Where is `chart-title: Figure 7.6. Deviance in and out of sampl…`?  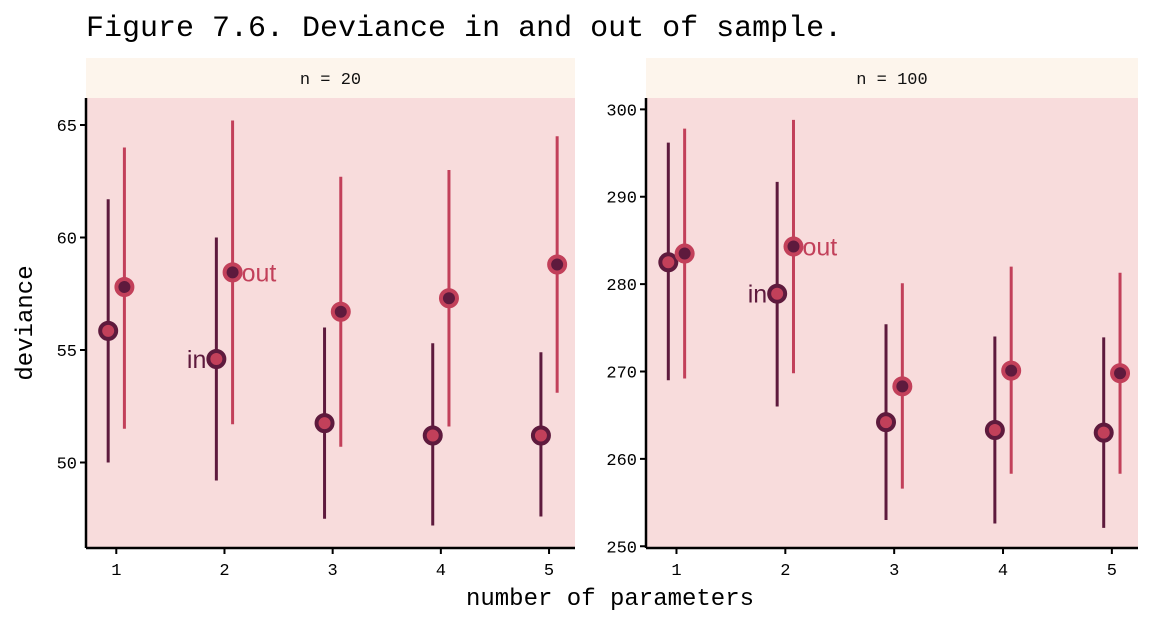
chart-title: Figure 7.6. Deviance in and out of sampl… is located at coordinates (464, 29).